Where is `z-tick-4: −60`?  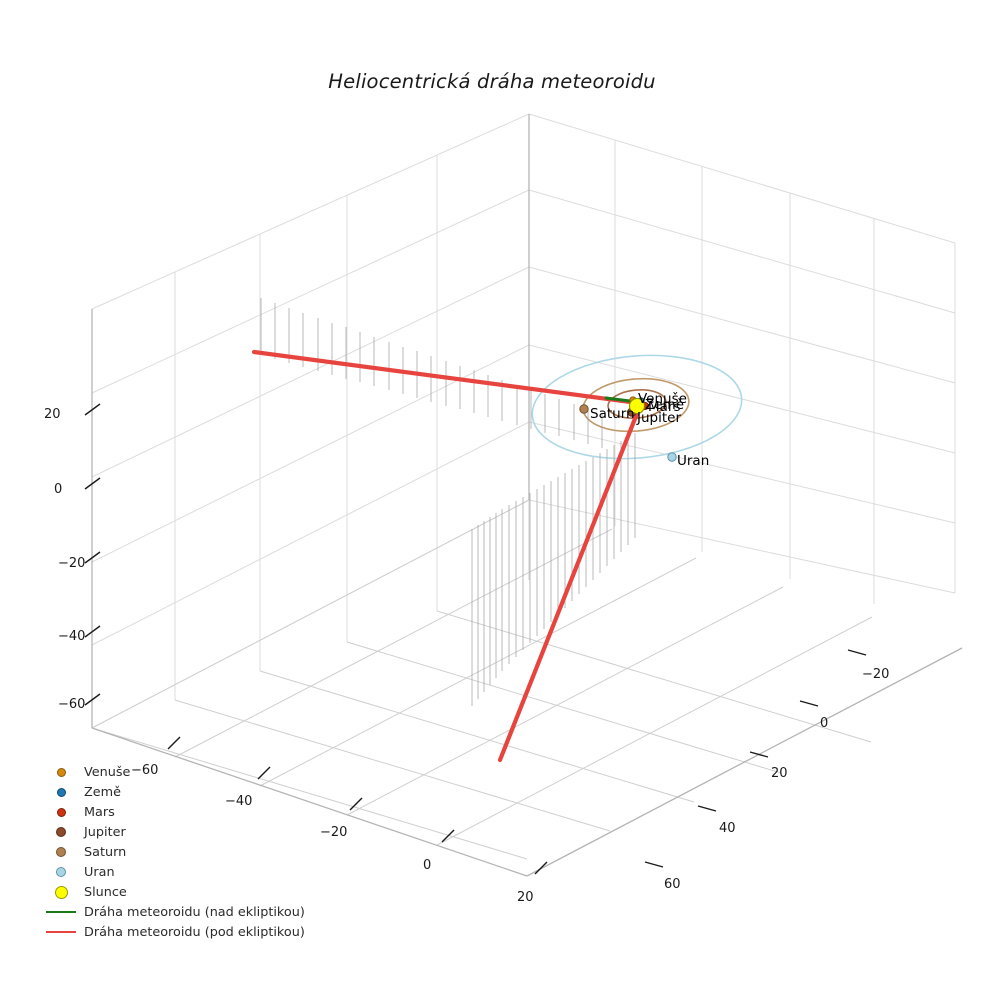
z-tick-4: −60 is located at coordinates (72, 704).